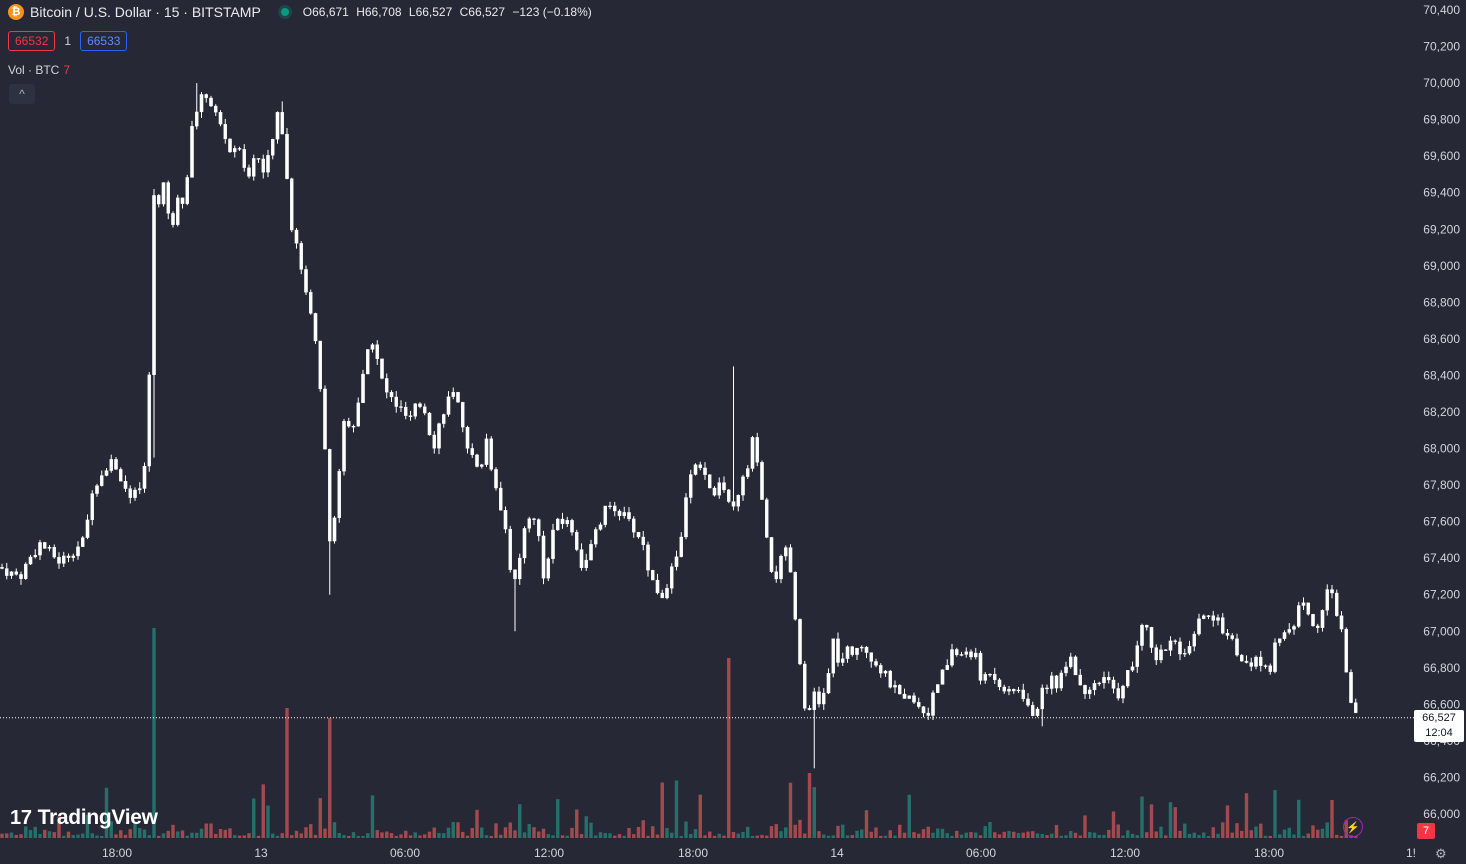 The width and height of the screenshot is (1466, 864). Describe the element at coordinates (22, 94) in the screenshot. I see `collapse-legend-button: ^` at that location.